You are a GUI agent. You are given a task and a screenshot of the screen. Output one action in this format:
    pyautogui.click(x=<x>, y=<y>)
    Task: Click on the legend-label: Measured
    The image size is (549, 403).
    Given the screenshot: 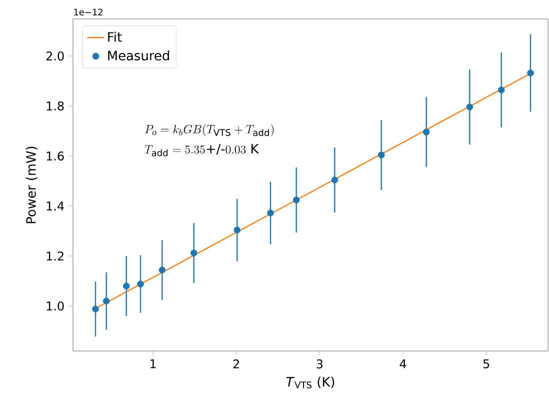 What is the action you would take?
    pyautogui.click(x=138, y=55)
    